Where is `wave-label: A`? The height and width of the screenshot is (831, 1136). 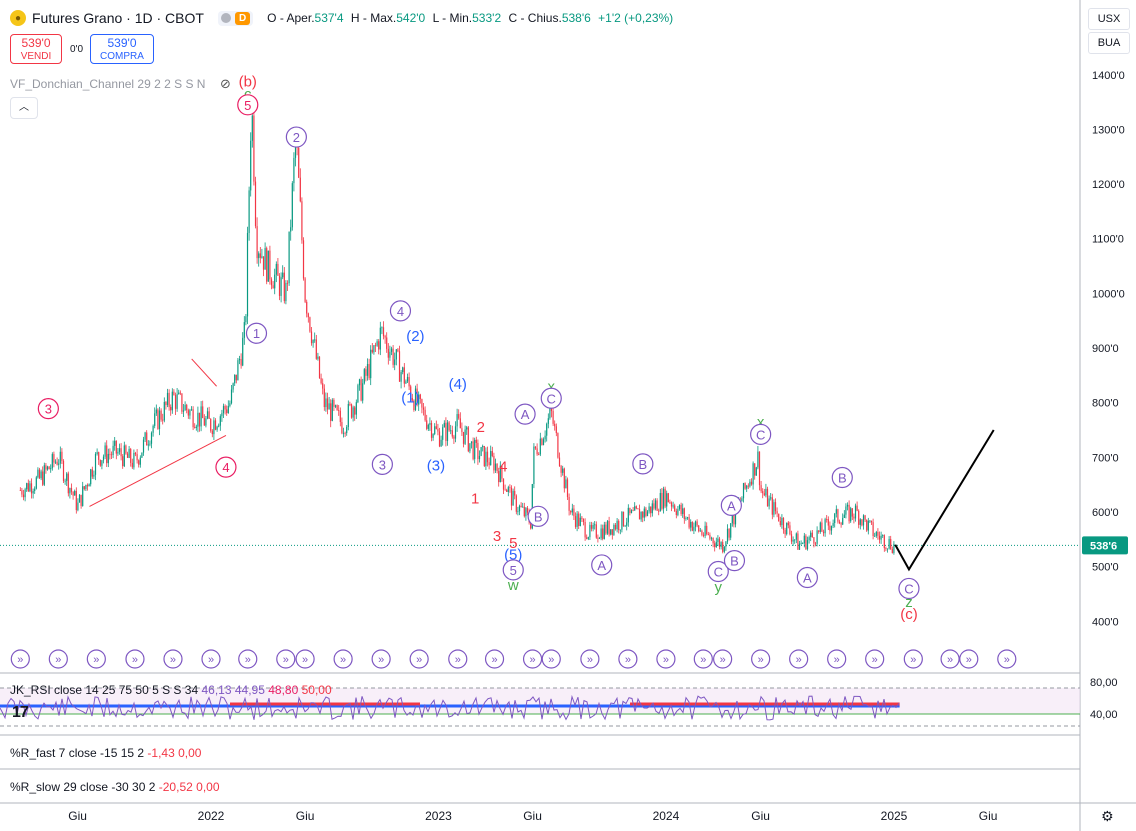
wave-label: A is located at coordinates (601, 565).